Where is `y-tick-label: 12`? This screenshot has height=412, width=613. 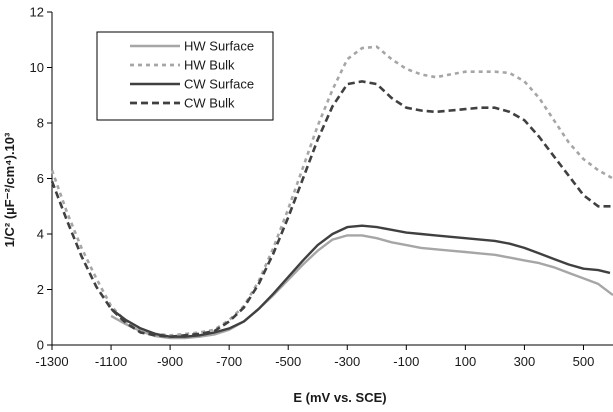 y-tick-label: 12 is located at coordinates (37, 12).